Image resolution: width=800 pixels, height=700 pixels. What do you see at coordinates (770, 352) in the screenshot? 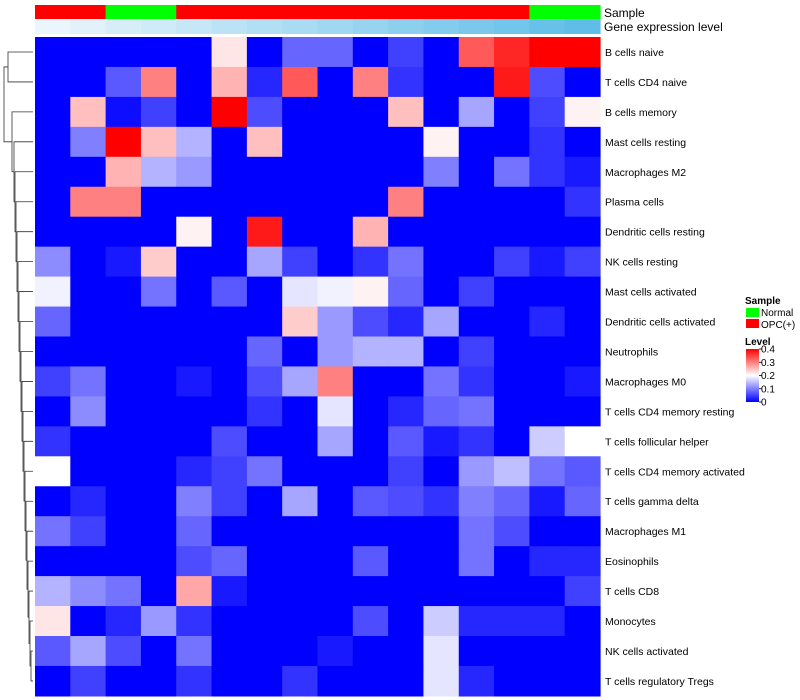
I see `legend: Sample Normal OPC(+) Level 0.4 0.3 0.2 0.1 0` at bounding box center [770, 352].